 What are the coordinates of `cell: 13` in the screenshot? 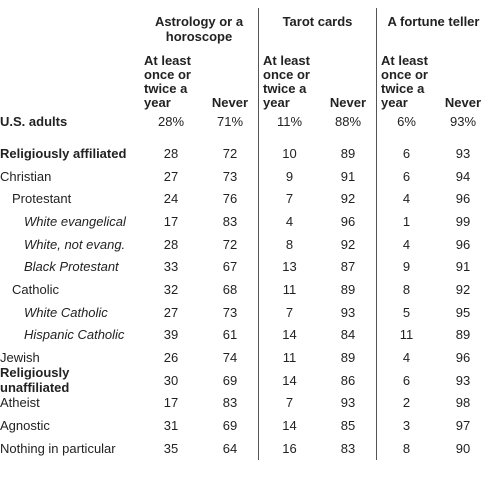 It's located at (289, 267).